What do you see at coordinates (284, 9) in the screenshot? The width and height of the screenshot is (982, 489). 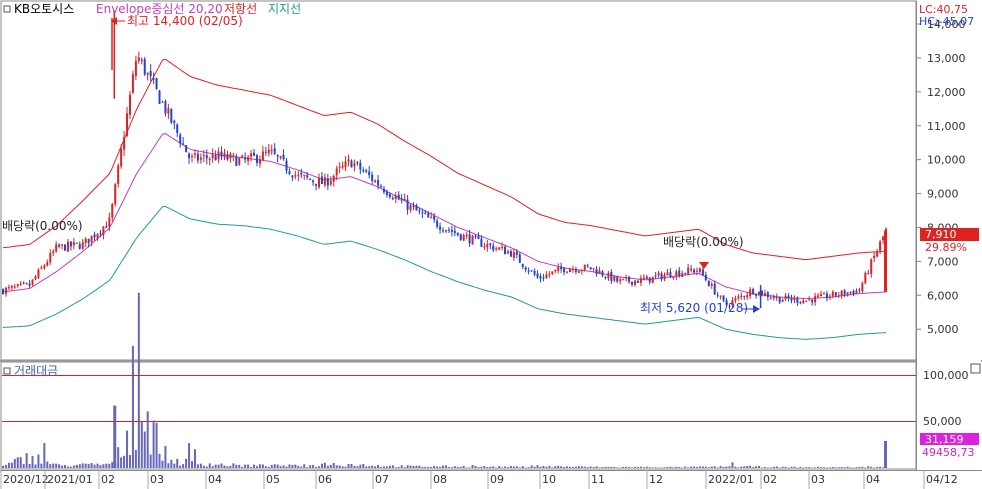 I see `support-legend: 지지선` at bounding box center [284, 9].